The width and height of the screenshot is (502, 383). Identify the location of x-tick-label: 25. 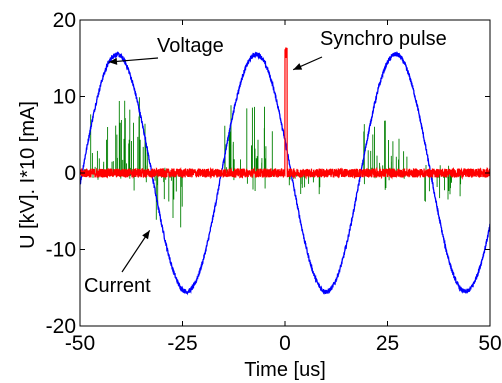
(387, 343).